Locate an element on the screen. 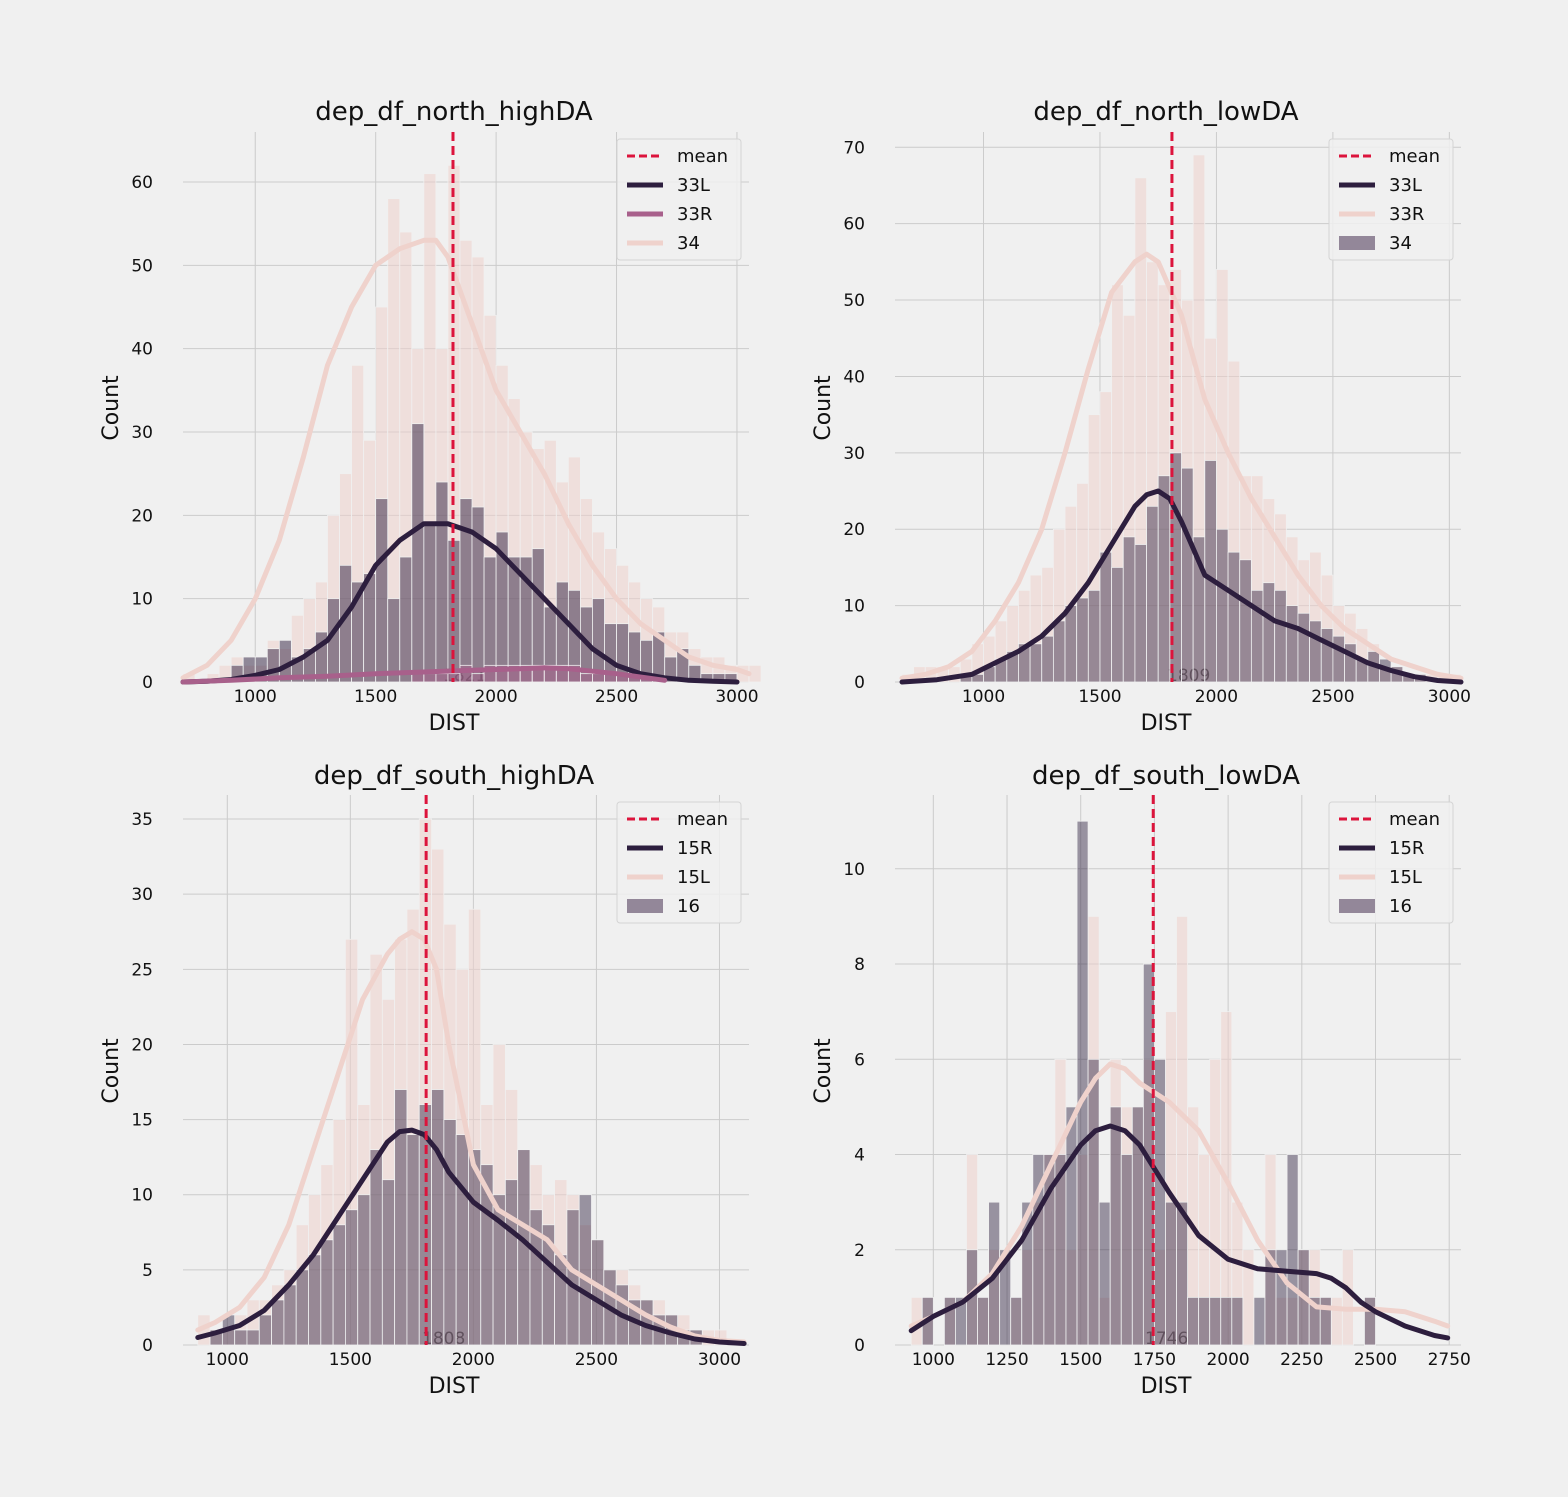 This screenshot has width=1568, height=1497. x-tick-label: 2750 is located at coordinates (1449, 1360).